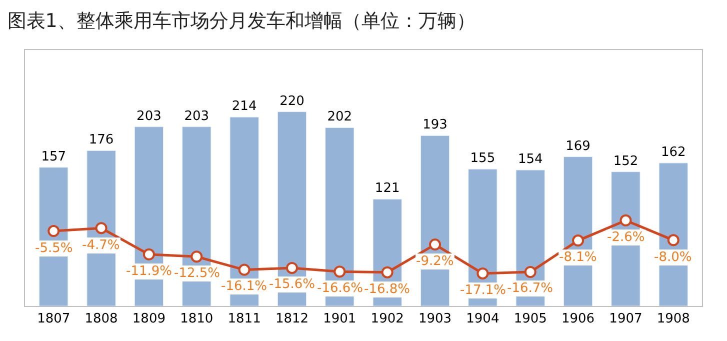 This screenshot has width=727, height=341. What do you see at coordinates (625, 161) in the screenshot?
I see `data-label: 152` at bounding box center [625, 161].